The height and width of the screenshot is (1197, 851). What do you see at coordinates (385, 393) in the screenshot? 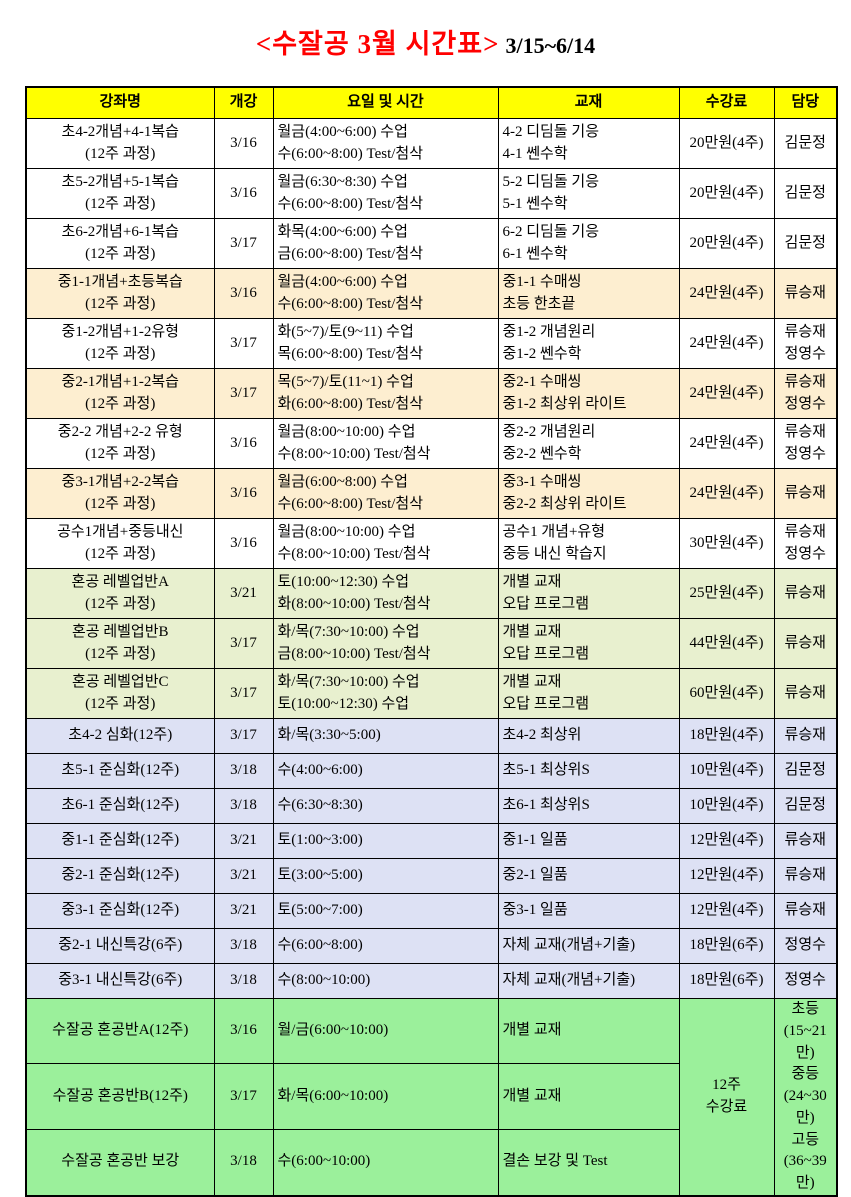
I see `cell-day-time: 목(5~7)/토(11~1) 수업 화(6:00~8:00) Test/첨삭` at bounding box center [385, 393].